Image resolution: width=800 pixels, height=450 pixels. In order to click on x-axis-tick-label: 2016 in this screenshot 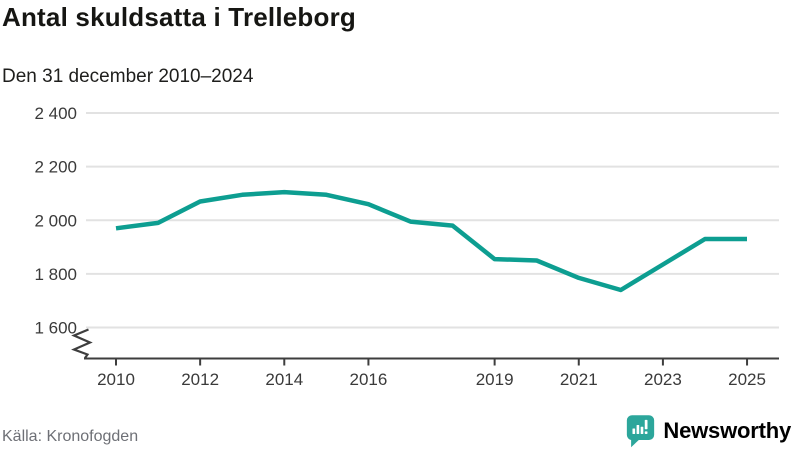, I will do `click(369, 379)`.